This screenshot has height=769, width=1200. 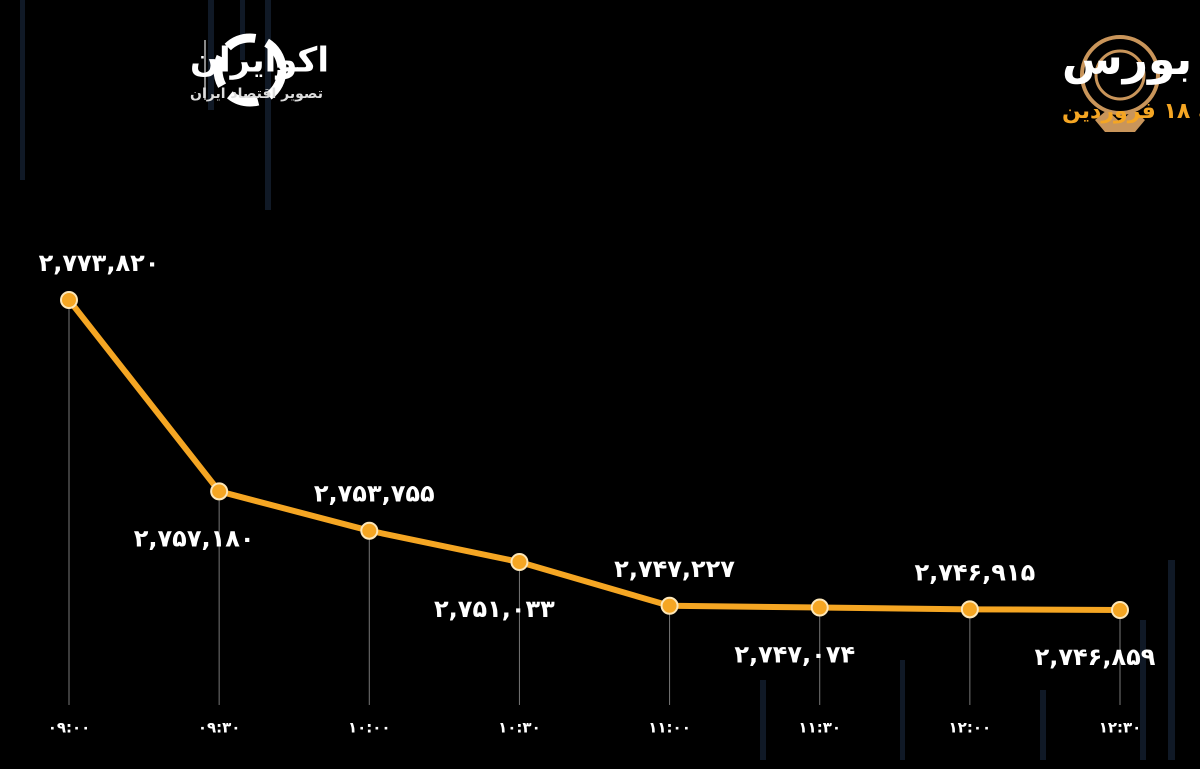 What do you see at coordinates (194, 538) in the screenshot?
I see `value-label: ۲,۷۵۷,۱۸۰` at bounding box center [194, 538].